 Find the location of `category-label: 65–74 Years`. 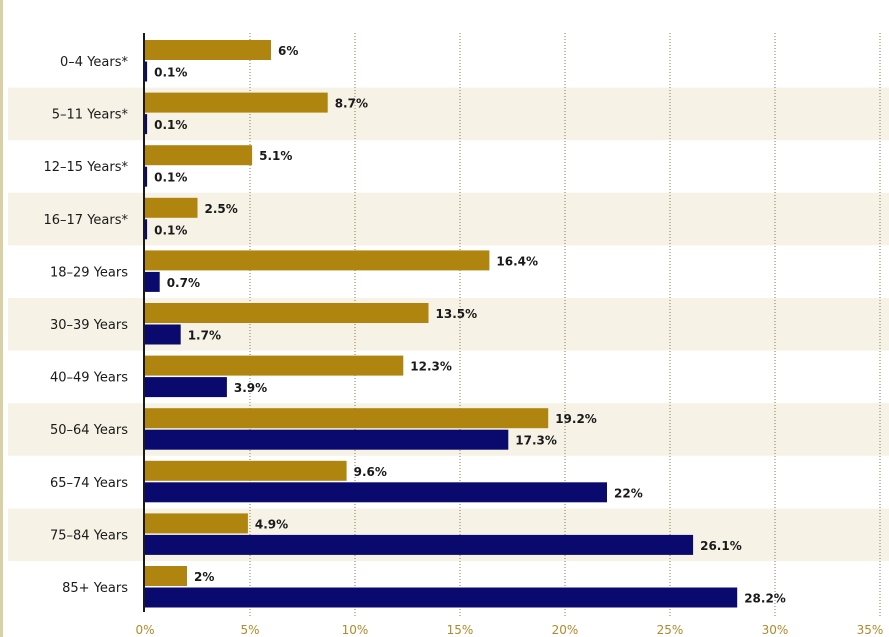

category-label: 65–74 Years is located at coordinates (89, 483).